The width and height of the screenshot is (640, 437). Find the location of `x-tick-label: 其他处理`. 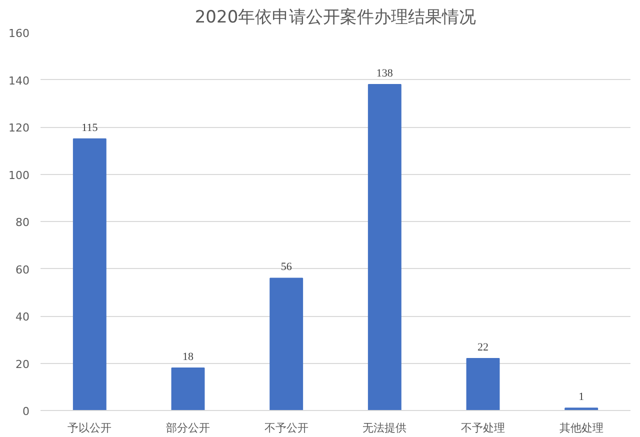

x-tick-label: 其他处理 is located at coordinates (581, 428).